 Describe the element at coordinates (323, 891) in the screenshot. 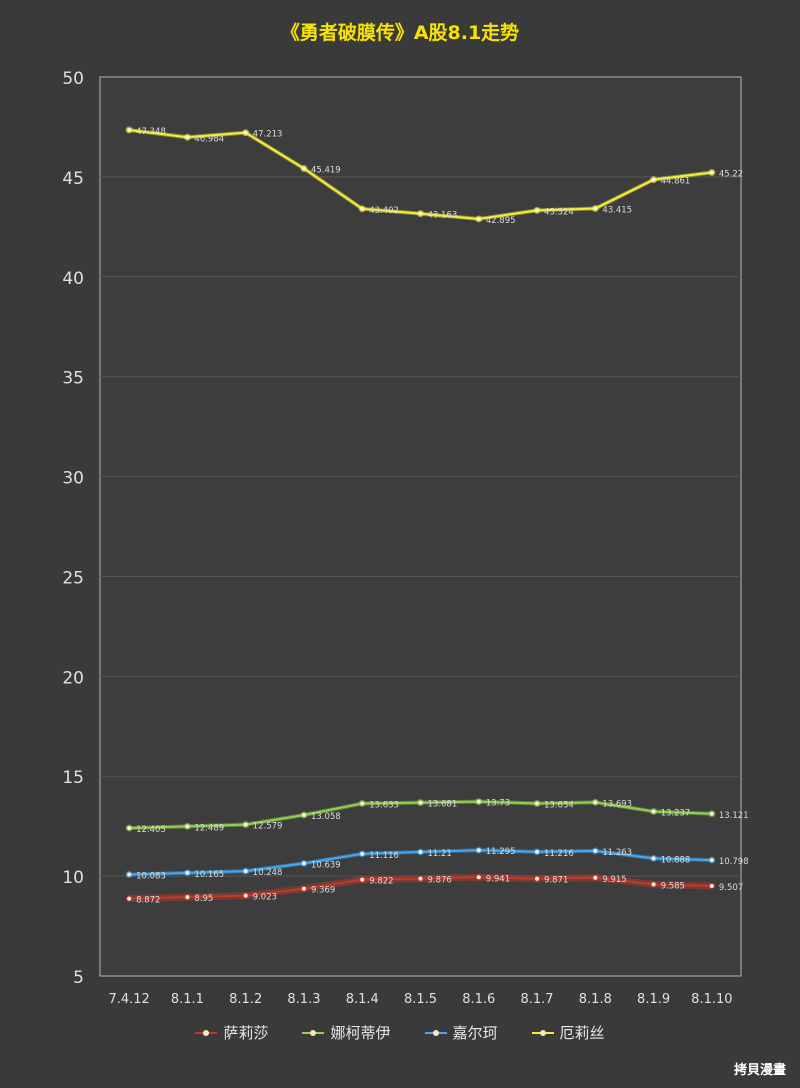

I see `data-label: 9.369` at that location.